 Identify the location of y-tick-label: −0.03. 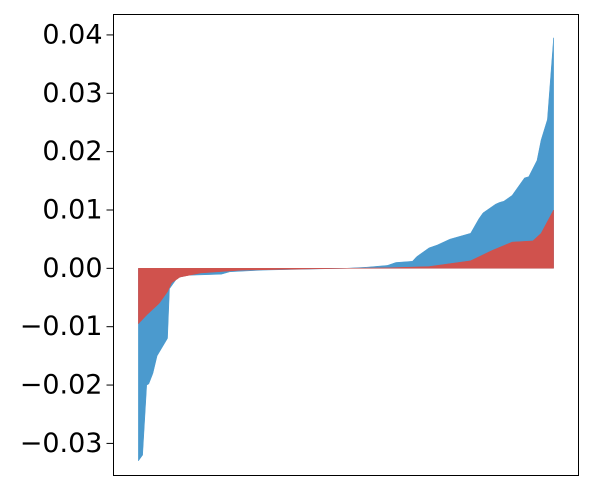
(61, 443).